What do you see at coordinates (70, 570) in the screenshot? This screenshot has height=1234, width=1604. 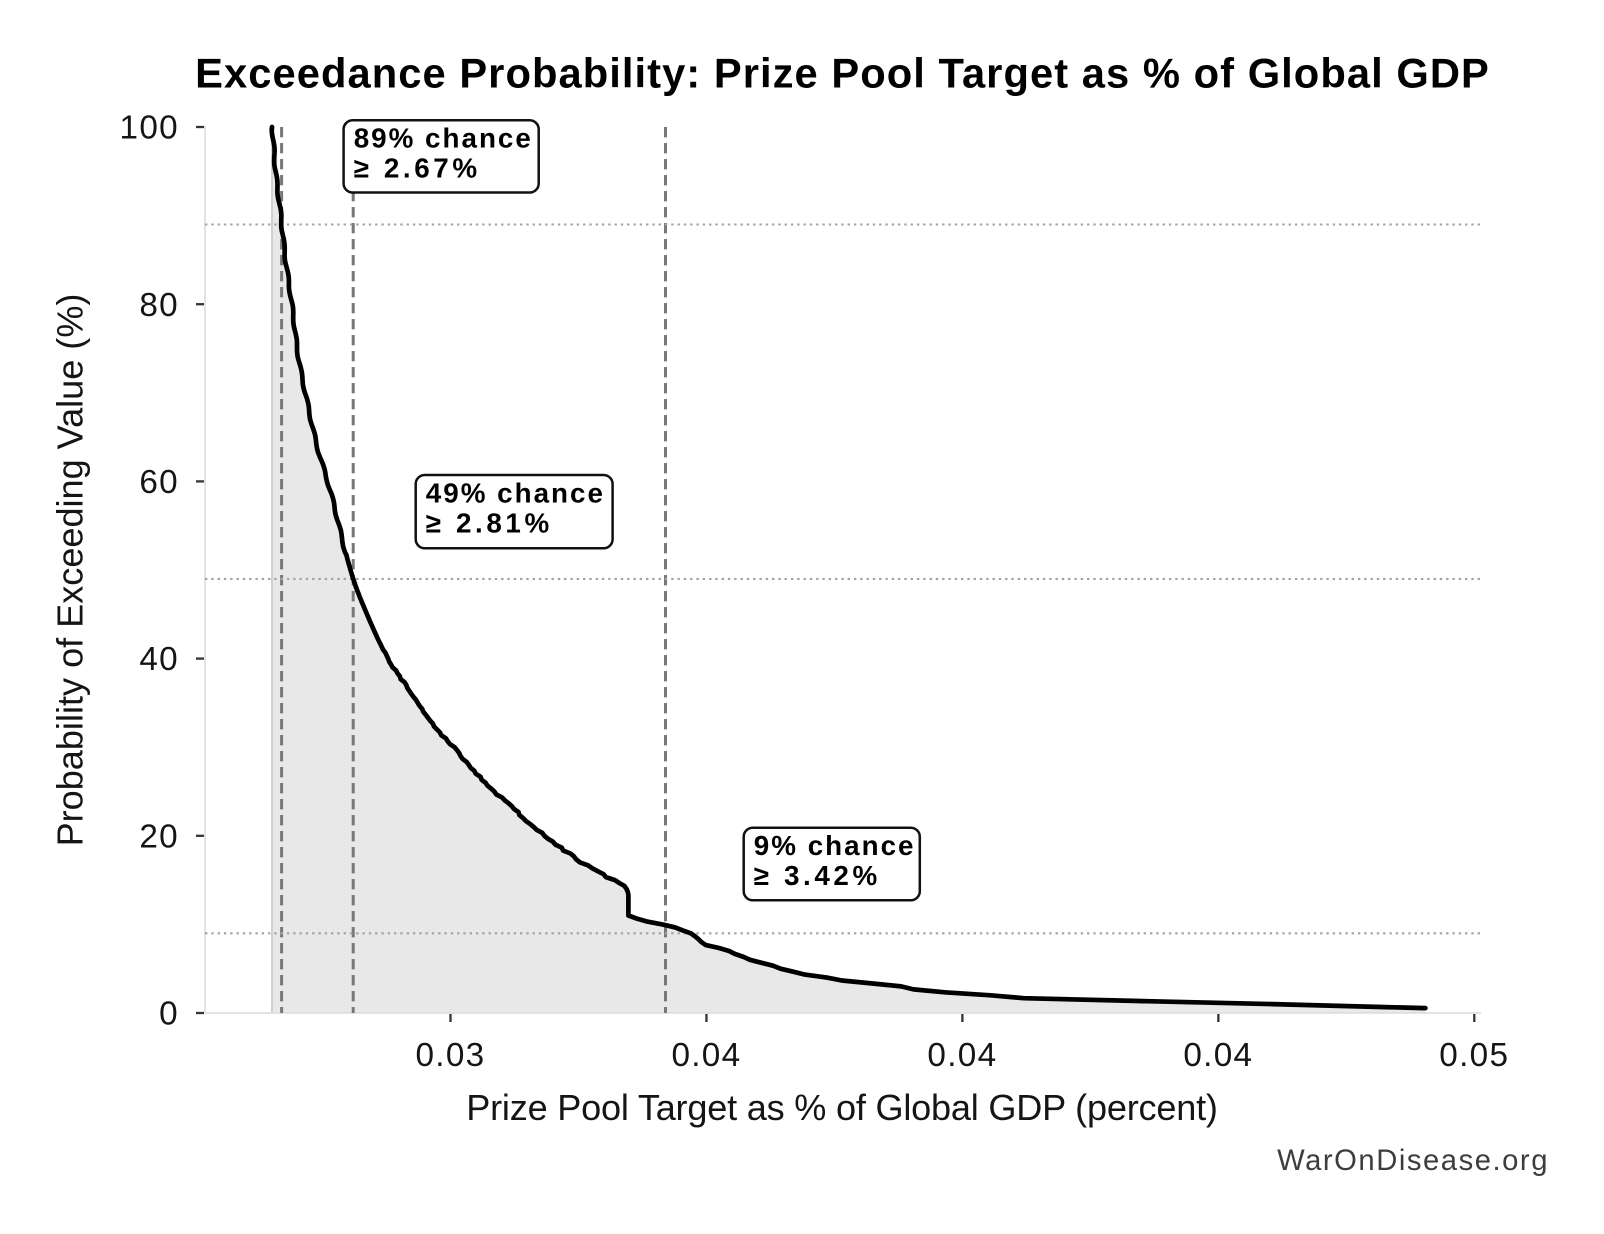 I see `svg-text:Probability of Exceeding Value: Probability of Exceeding Value (%)` at bounding box center [70, 570].